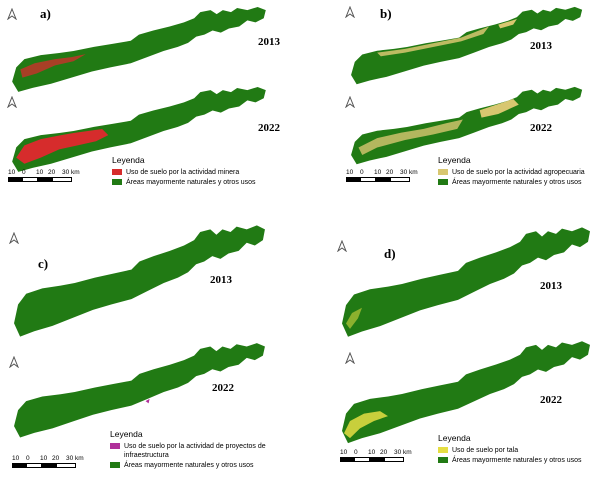 This screenshot has width=600, height=481. I want to click on panel-letter: b), so click(386, 13).